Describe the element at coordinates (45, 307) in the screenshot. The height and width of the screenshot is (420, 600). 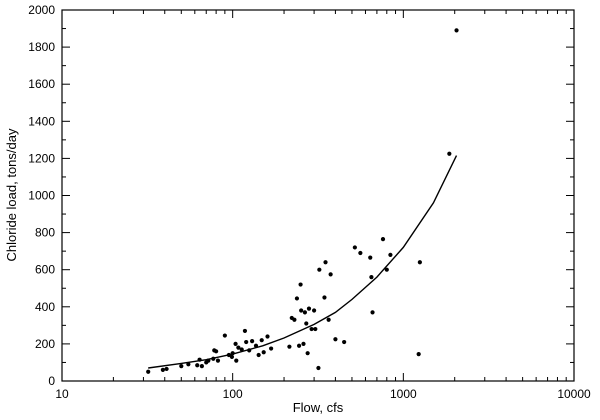
I see `y-tick-label: 400` at that location.